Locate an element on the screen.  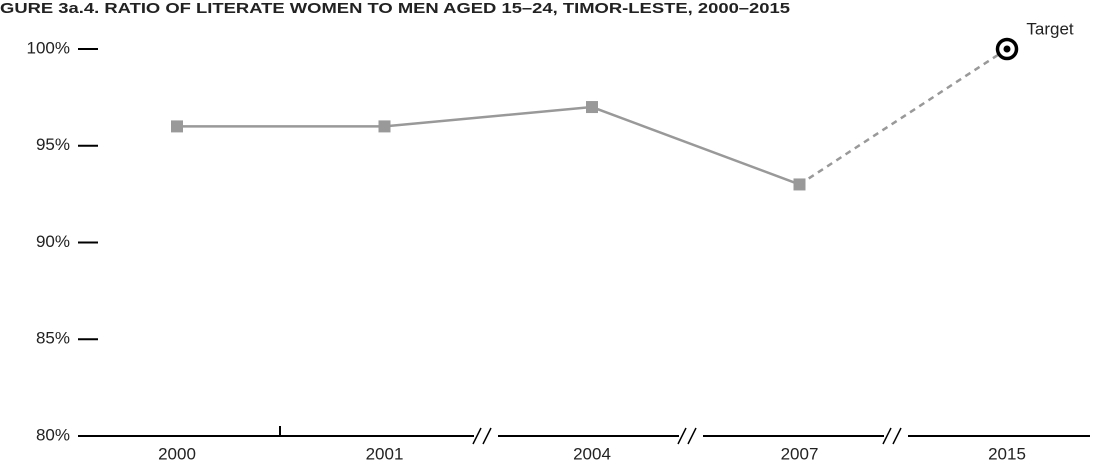
actual-line is located at coordinates (488, 145).